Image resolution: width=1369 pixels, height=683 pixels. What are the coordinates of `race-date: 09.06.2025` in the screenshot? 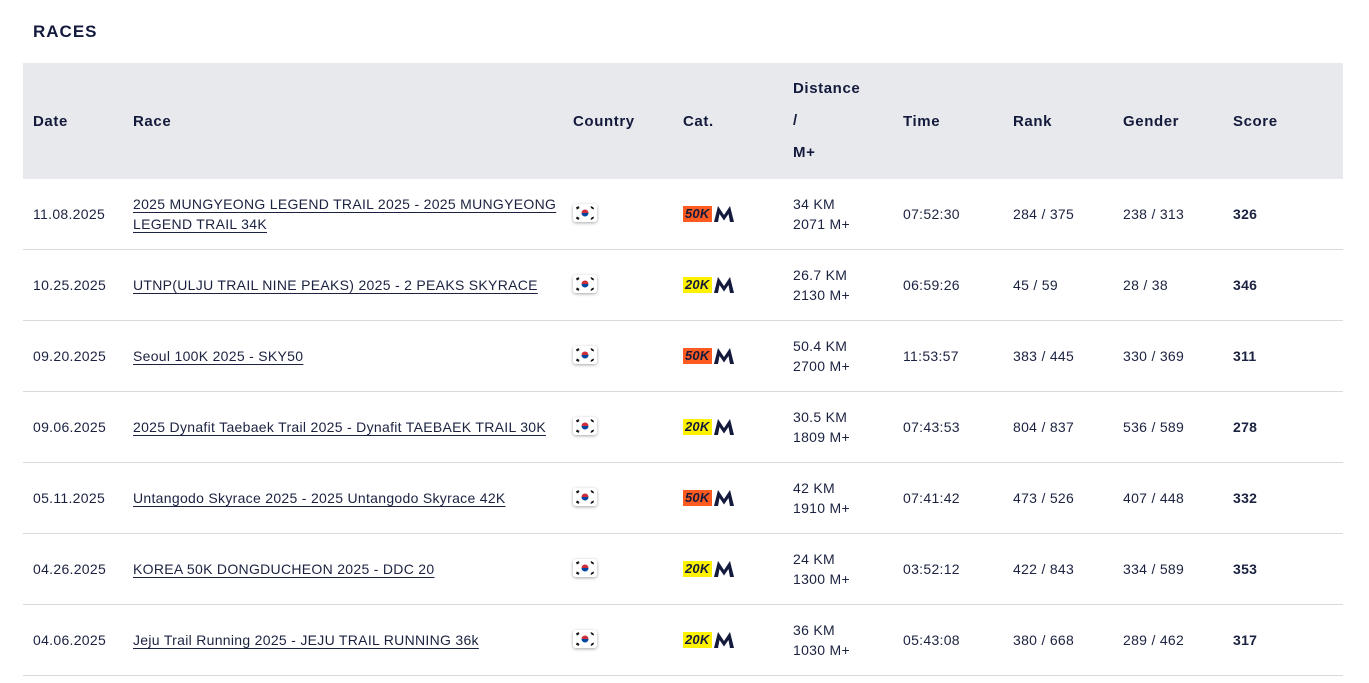 It's located at (73, 427).